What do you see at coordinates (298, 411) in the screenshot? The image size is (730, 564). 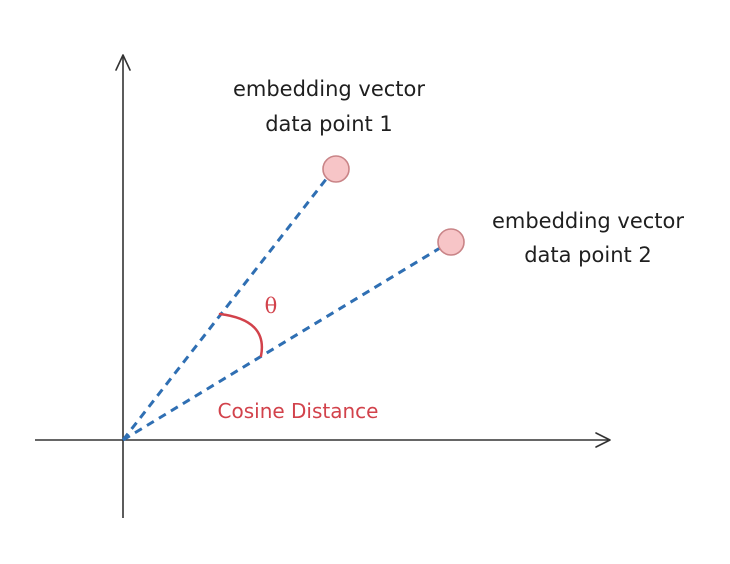 I see `cosine-distance-label: Cosine Distance` at bounding box center [298, 411].